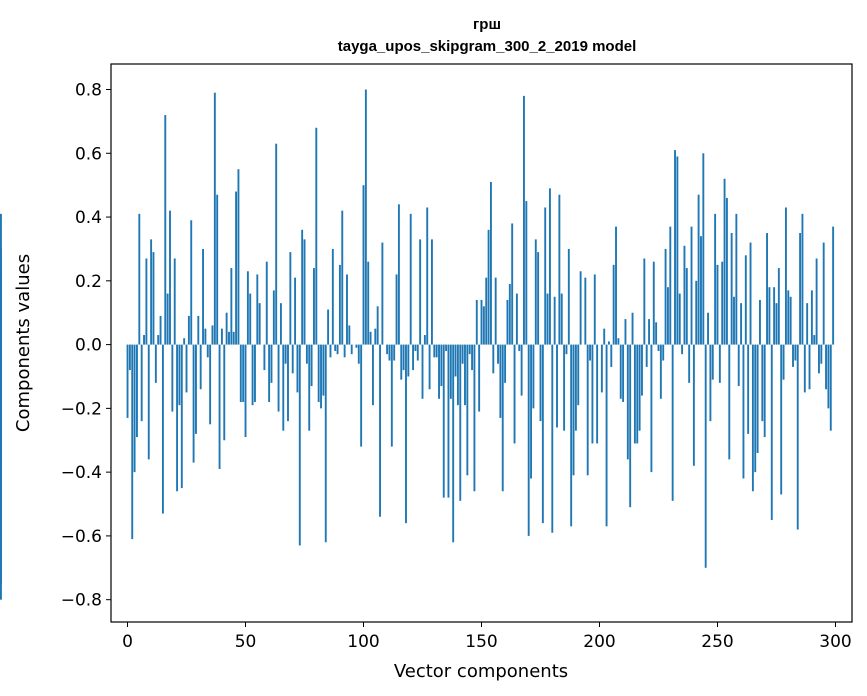  What do you see at coordinates (835, 642) in the screenshot?
I see `x-tick-label: 300` at bounding box center [835, 642].